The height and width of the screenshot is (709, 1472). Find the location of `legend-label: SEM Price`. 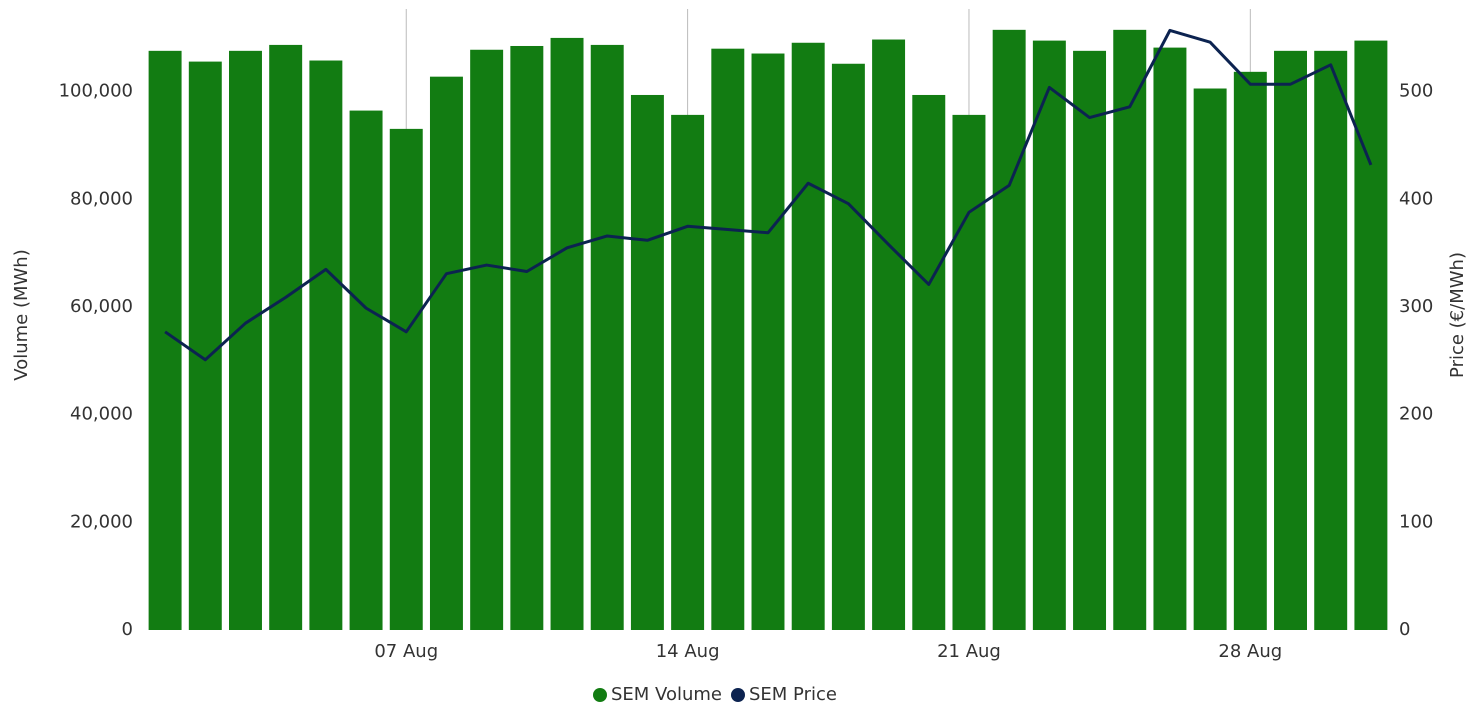

legend-label: SEM Price is located at coordinates (793, 694).